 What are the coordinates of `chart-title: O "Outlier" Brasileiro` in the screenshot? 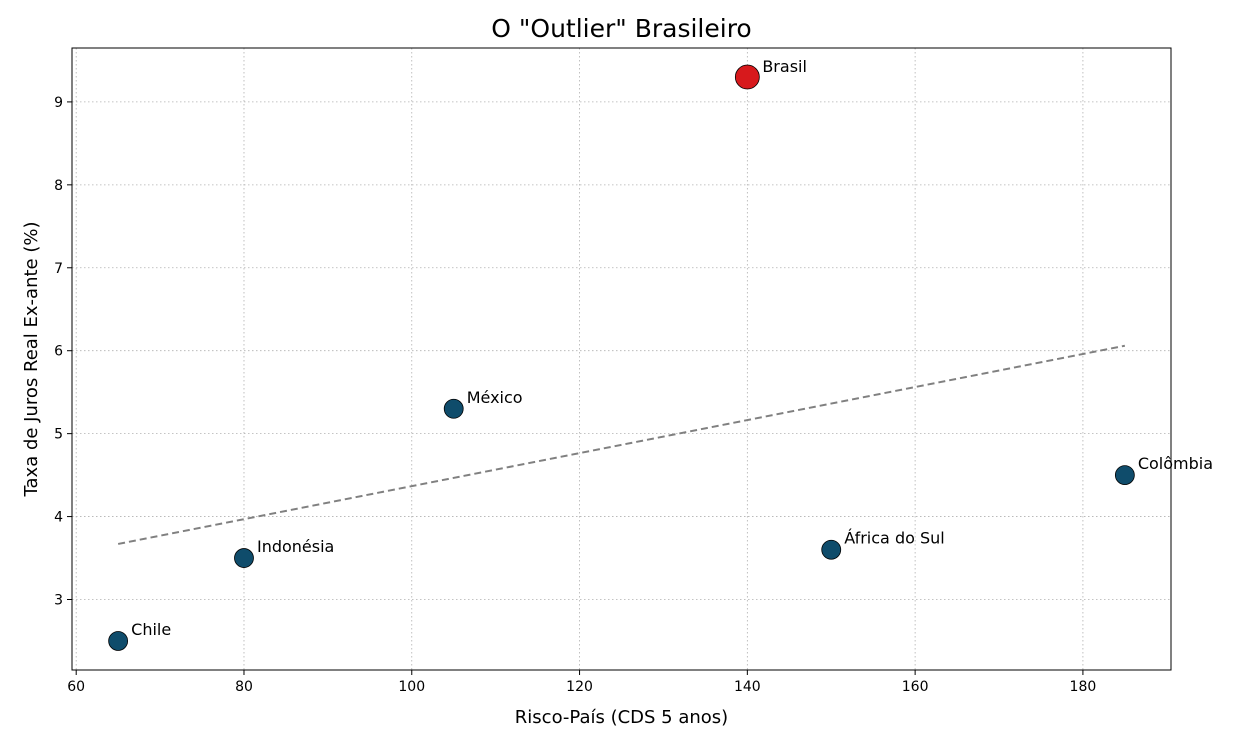 It's located at (621, 28).